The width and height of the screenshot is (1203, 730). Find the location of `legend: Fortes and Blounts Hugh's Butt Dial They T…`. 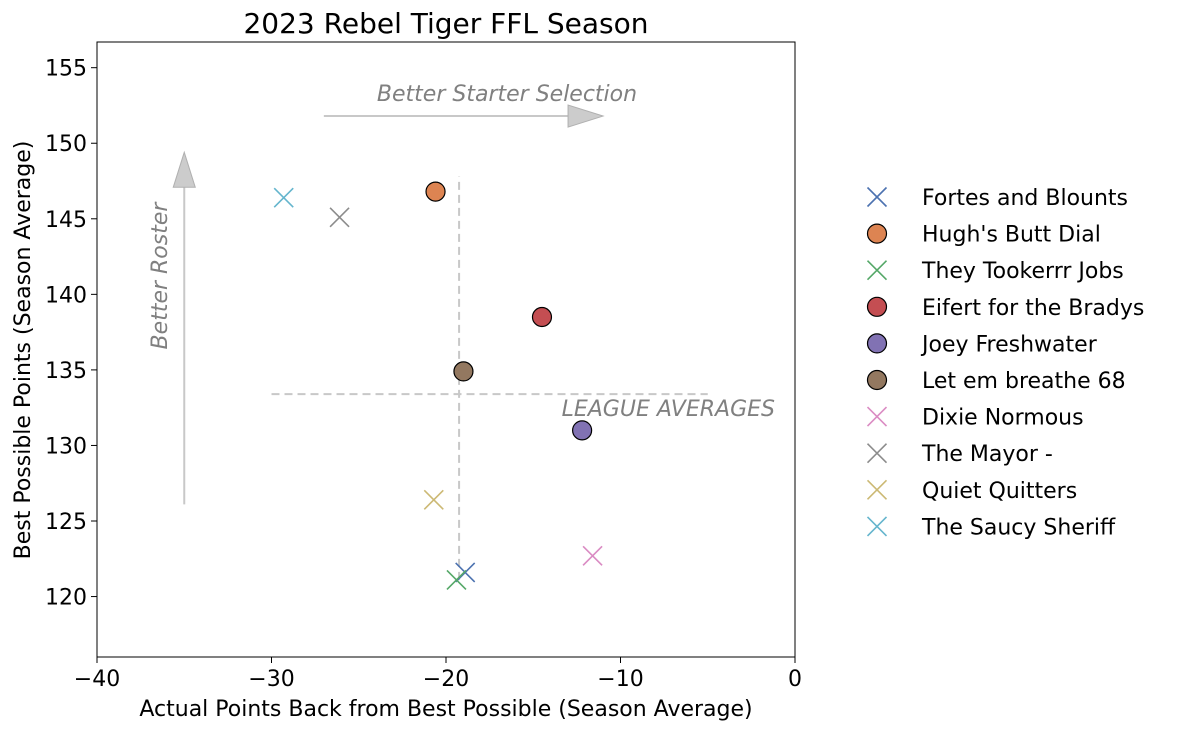

legend: Fortes and Blounts Hugh's Butt Dial They T… is located at coordinates (1005, 363).